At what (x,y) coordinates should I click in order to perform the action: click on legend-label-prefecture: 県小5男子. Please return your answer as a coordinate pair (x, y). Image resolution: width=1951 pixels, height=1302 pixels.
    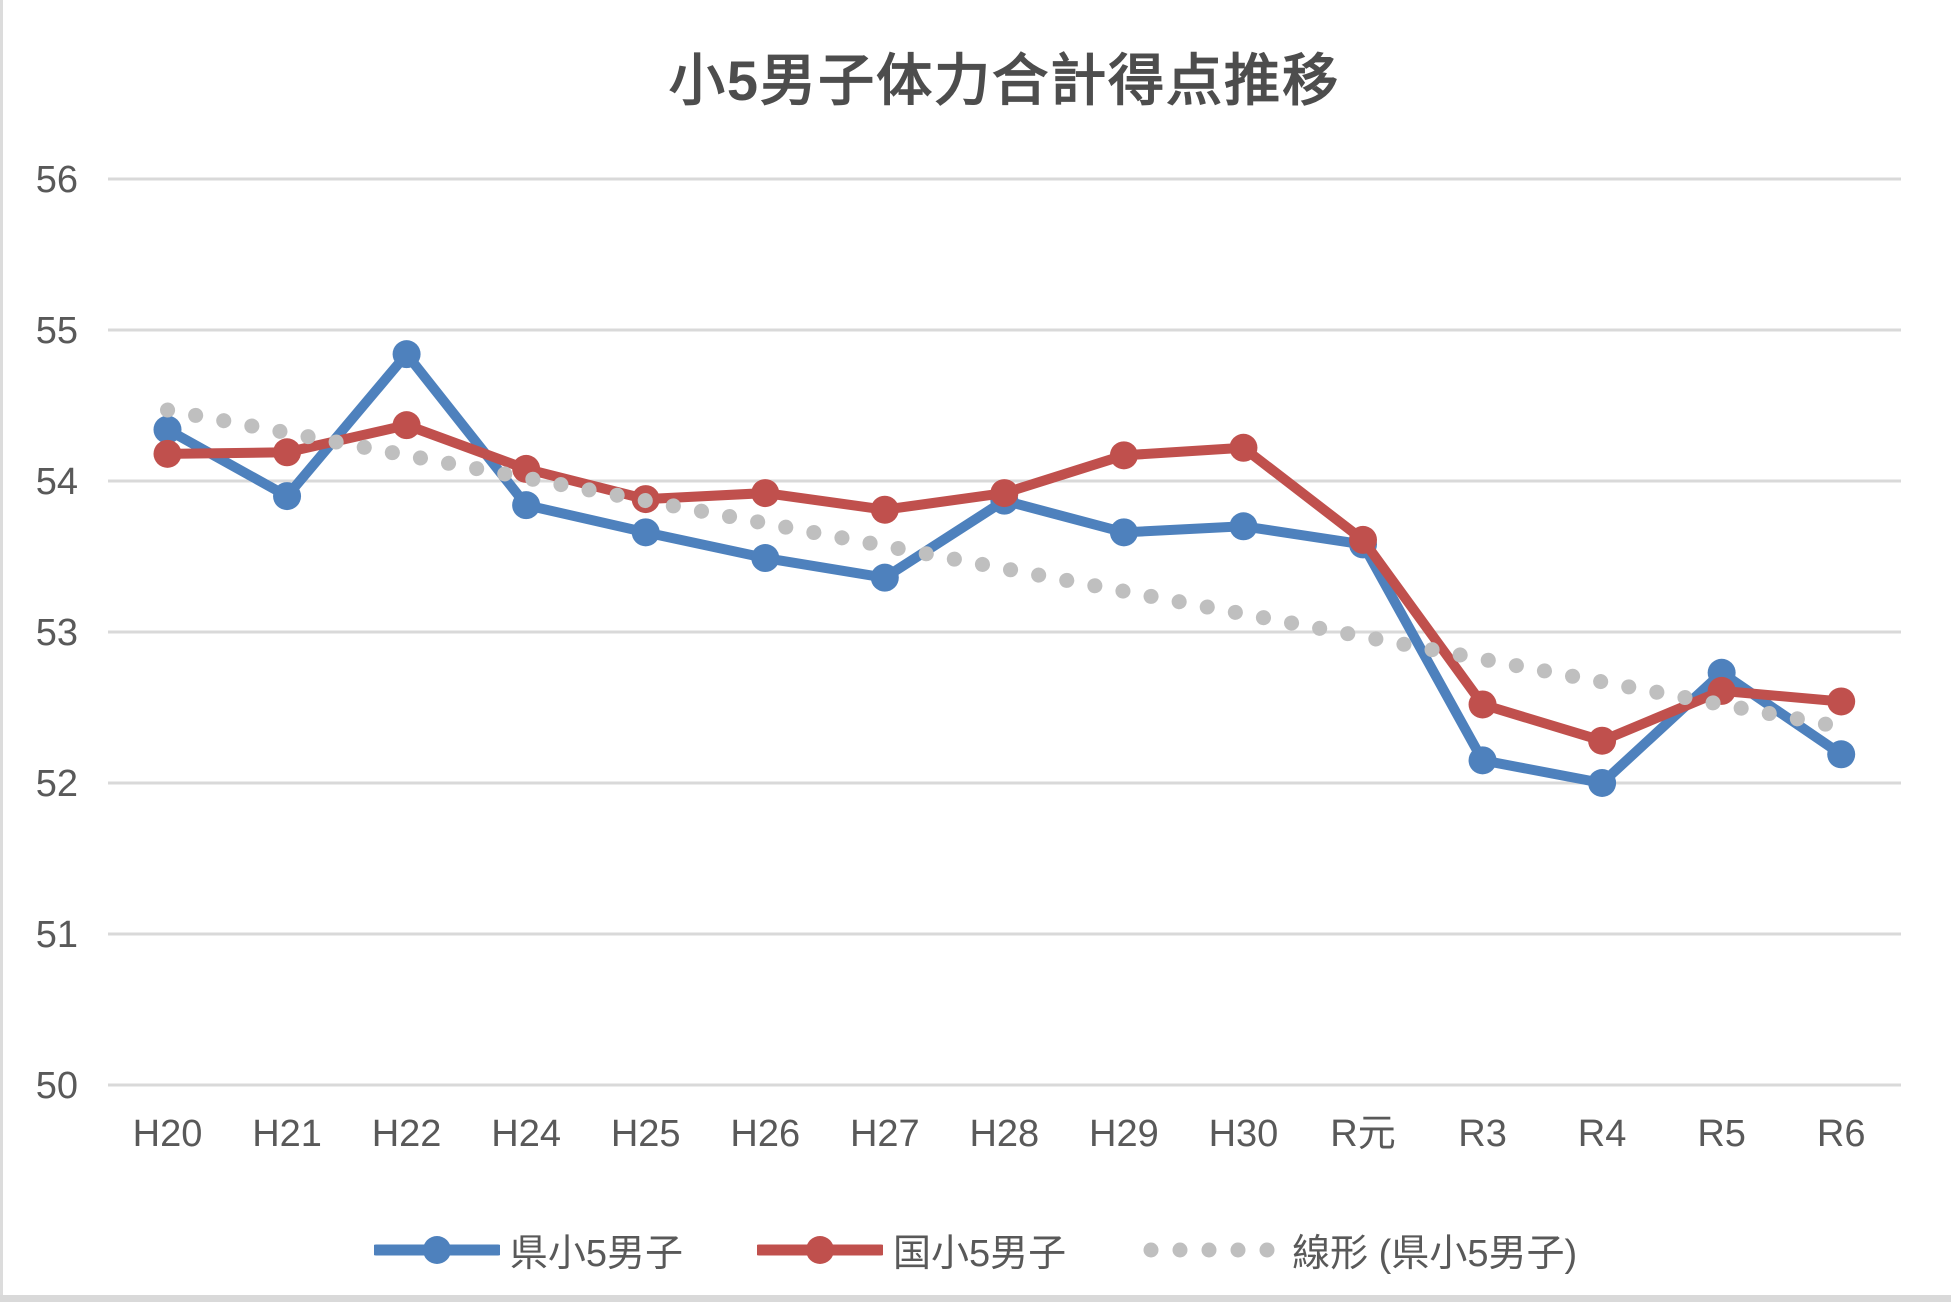
    Looking at the image, I should click on (596, 1254).